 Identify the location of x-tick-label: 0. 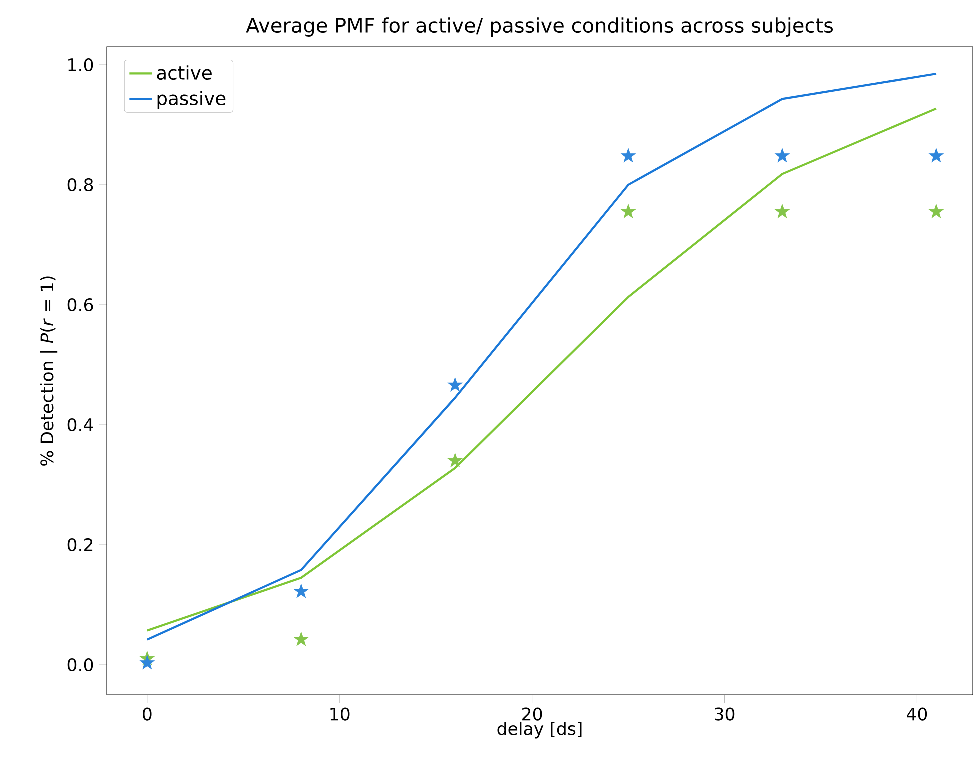
(147, 714).